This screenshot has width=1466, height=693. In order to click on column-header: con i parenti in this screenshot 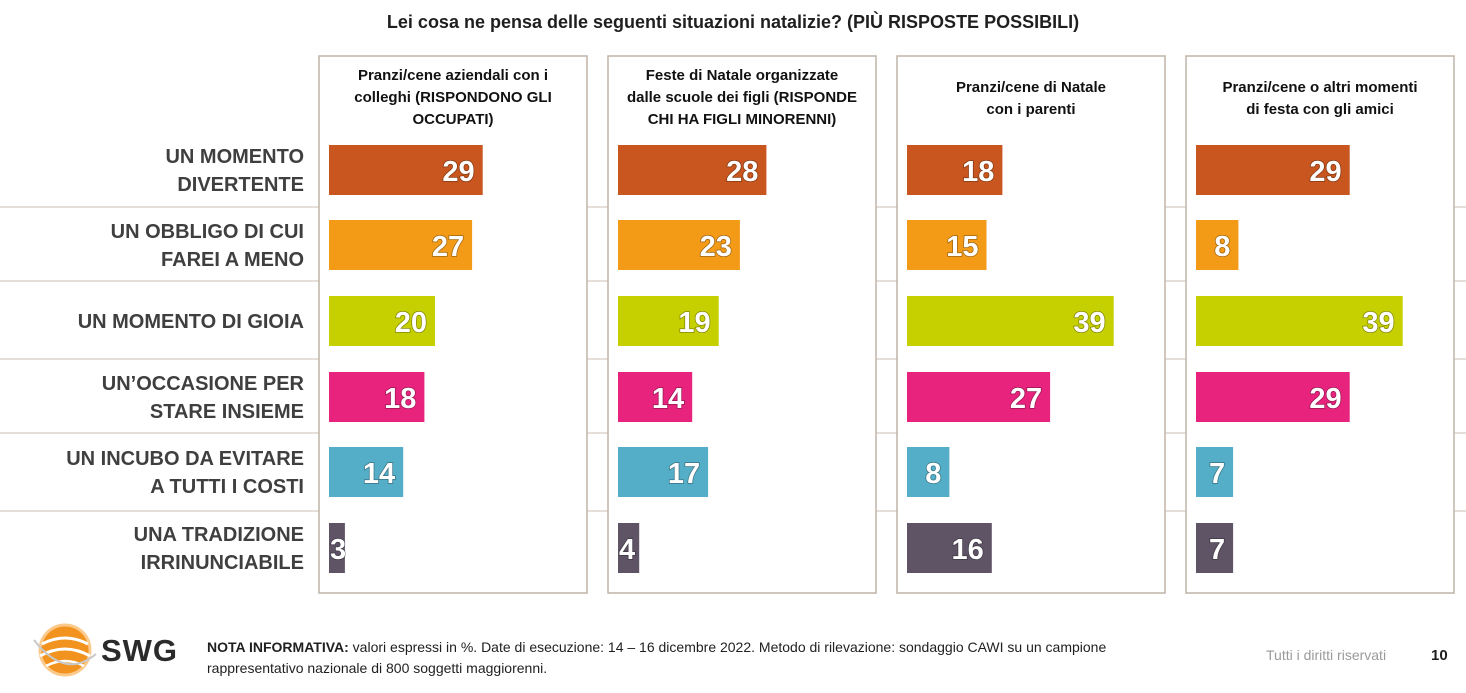, I will do `click(1030, 109)`.